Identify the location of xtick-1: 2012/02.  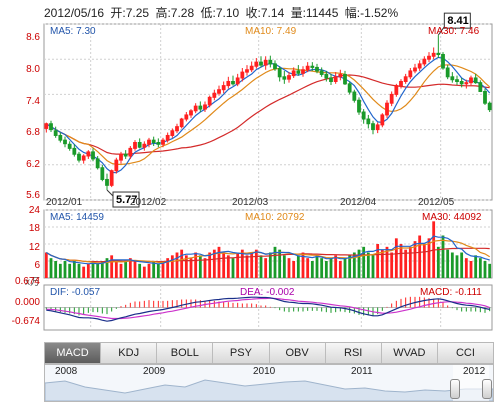
(148, 202).